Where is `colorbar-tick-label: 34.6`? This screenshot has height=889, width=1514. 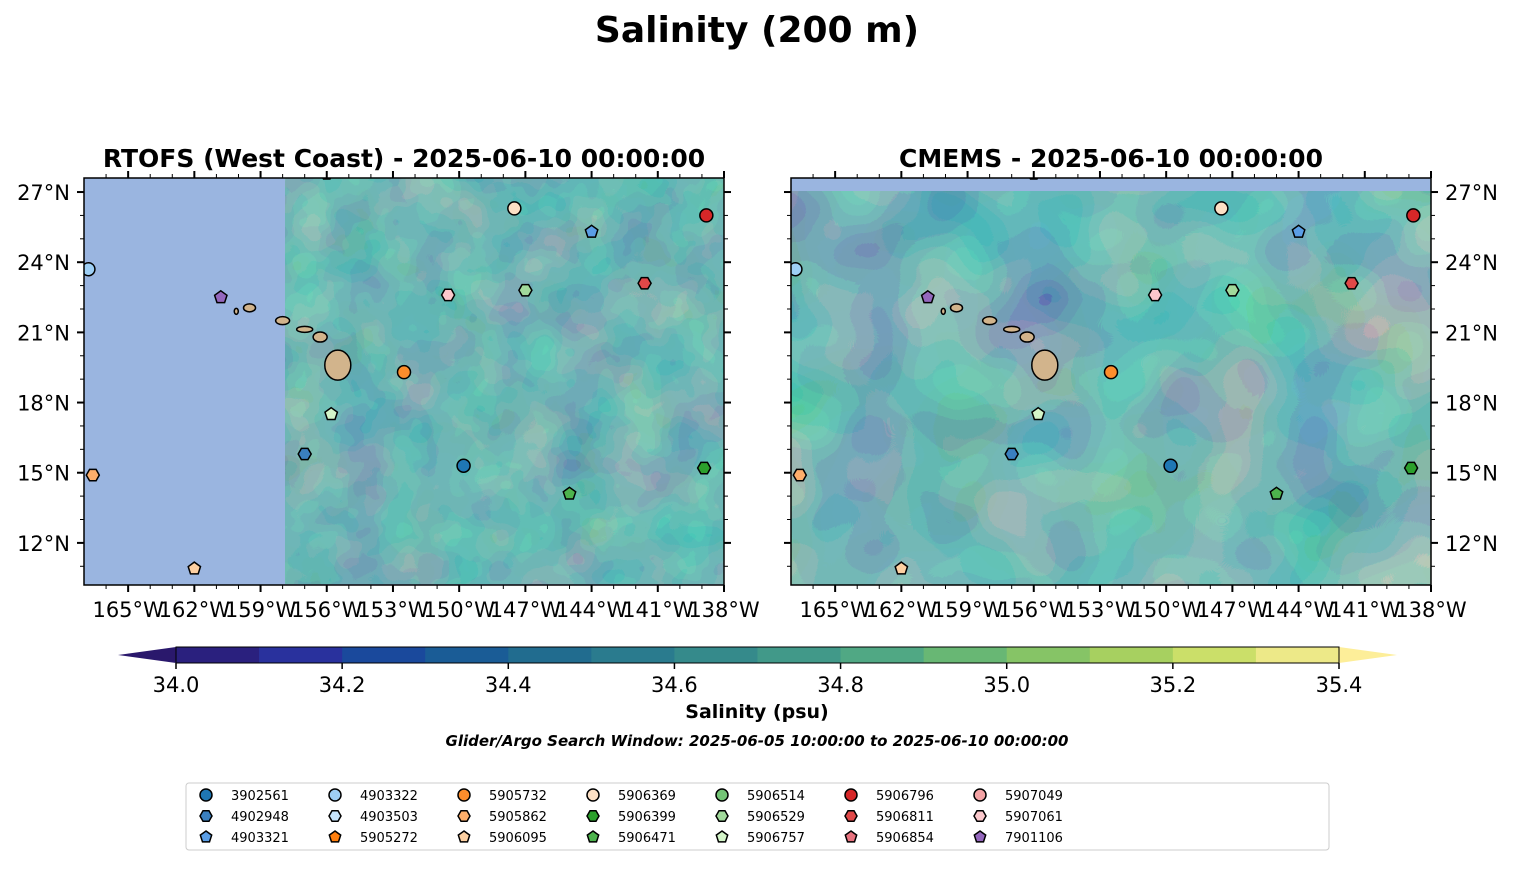
colorbar-tick-label: 34.6 is located at coordinates (674, 685).